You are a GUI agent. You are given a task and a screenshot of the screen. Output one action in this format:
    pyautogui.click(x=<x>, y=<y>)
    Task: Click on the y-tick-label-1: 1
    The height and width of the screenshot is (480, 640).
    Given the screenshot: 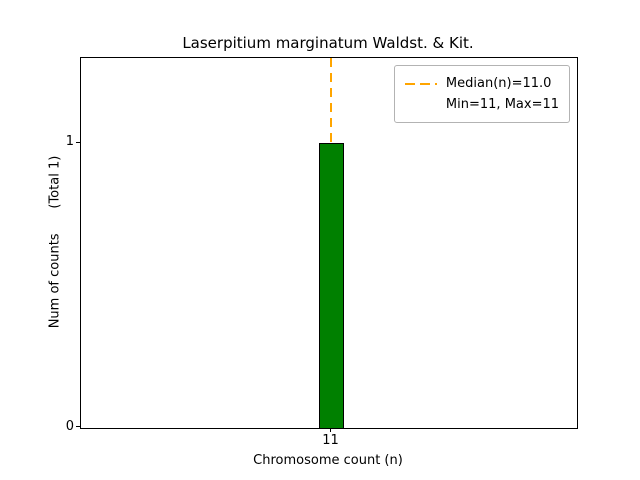 What is the action you would take?
    pyautogui.click(x=69, y=142)
    